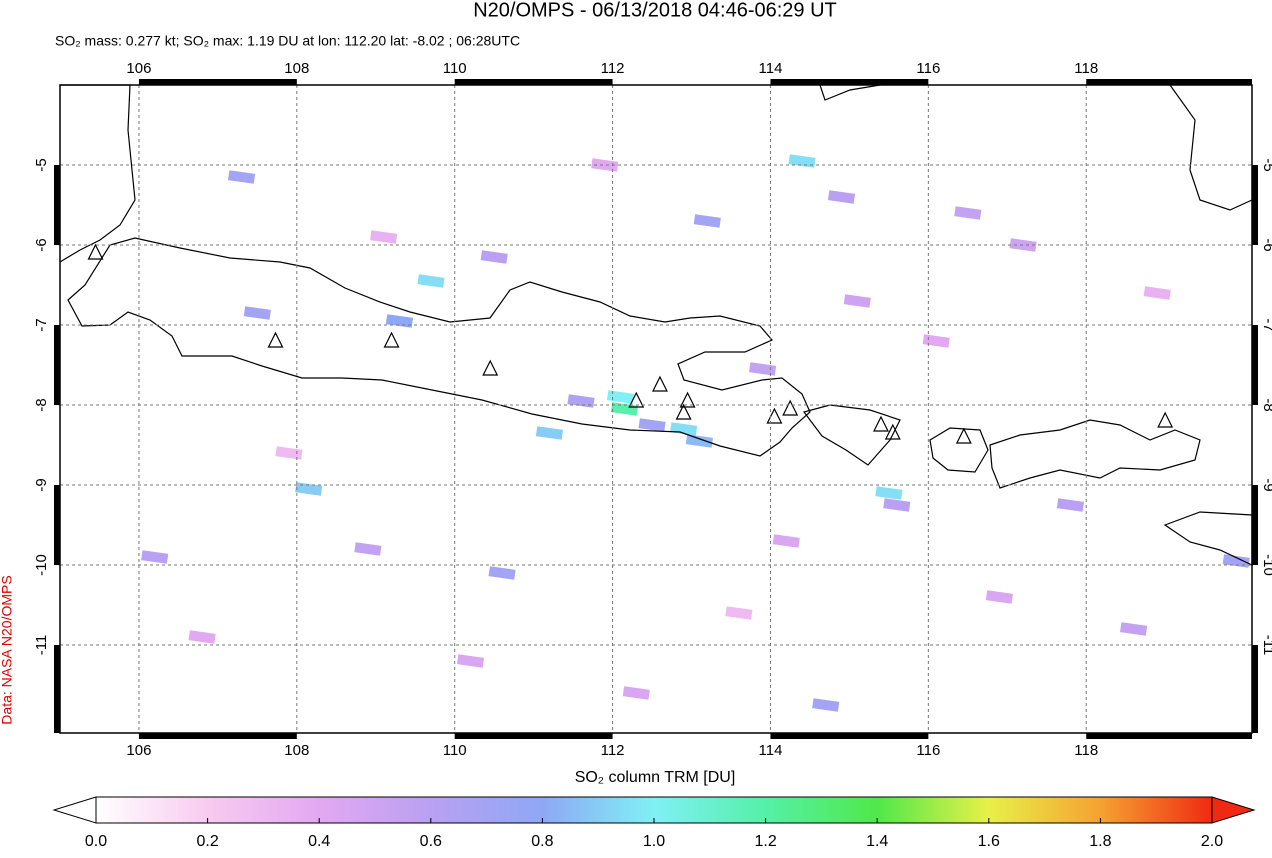  Describe the element at coordinates (207, 841) in the screenshot. I see `colorbar-tick-label: 0.2` at that location.